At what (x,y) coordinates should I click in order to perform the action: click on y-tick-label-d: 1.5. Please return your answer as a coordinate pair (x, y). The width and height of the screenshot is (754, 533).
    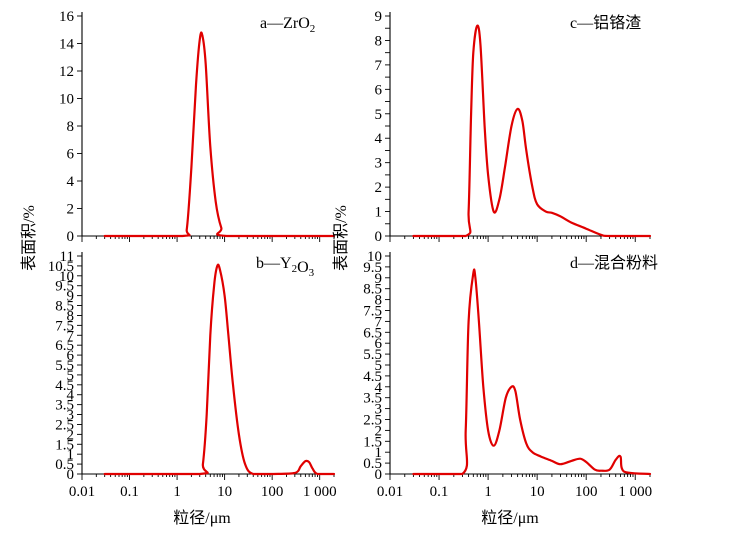
    Looking at the image, I should click on (372, 442).